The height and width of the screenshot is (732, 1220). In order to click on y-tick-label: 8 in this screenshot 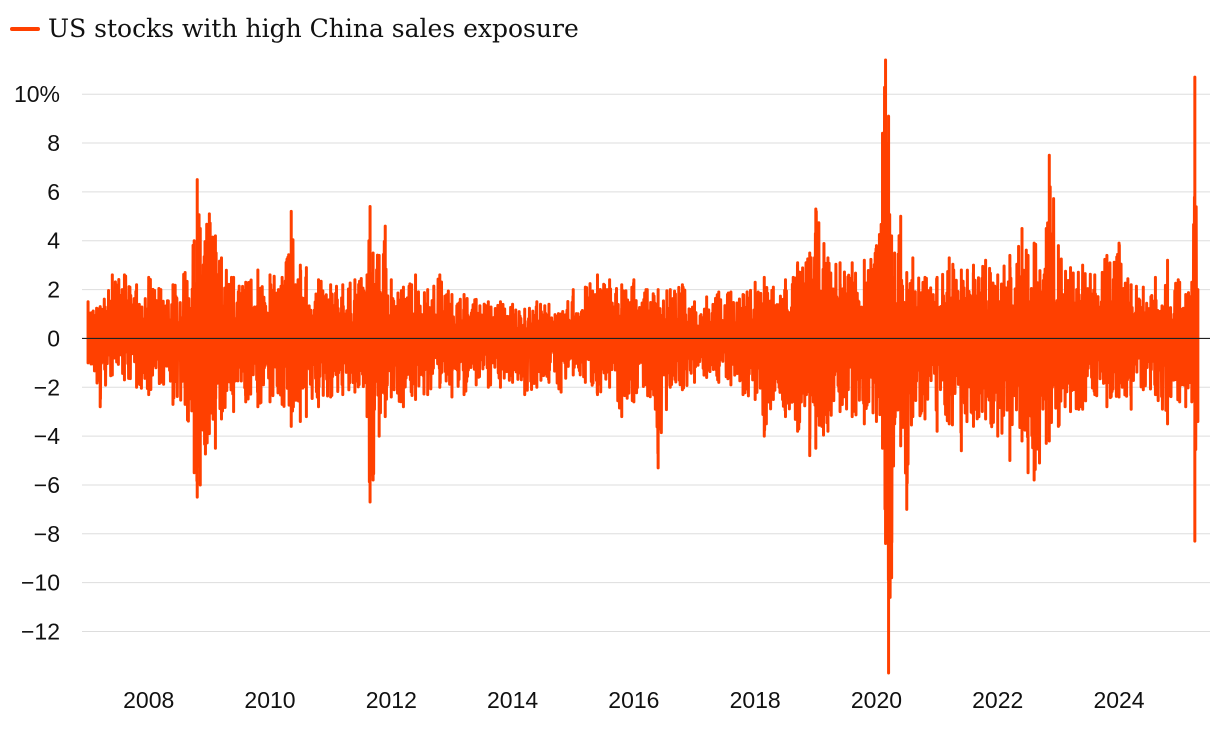, I will do `click(53, 143)`.